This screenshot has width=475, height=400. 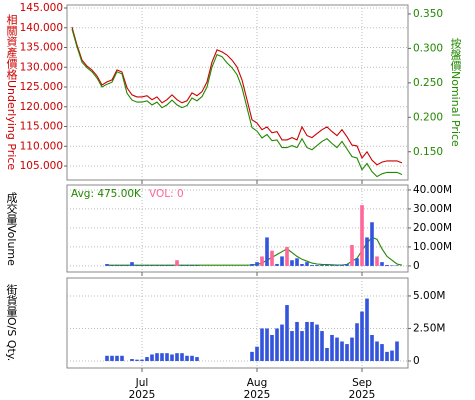 What do you see at coordinates (106, 194) in the screenshot?
I see `legend-entry: Avg: 475.00K` at bounding box center [106, 194].